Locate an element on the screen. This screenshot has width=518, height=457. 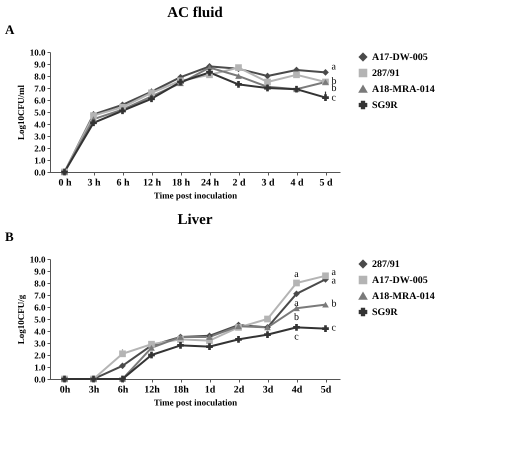
x-tick-label: 1d is located at coordinates (210, 390).